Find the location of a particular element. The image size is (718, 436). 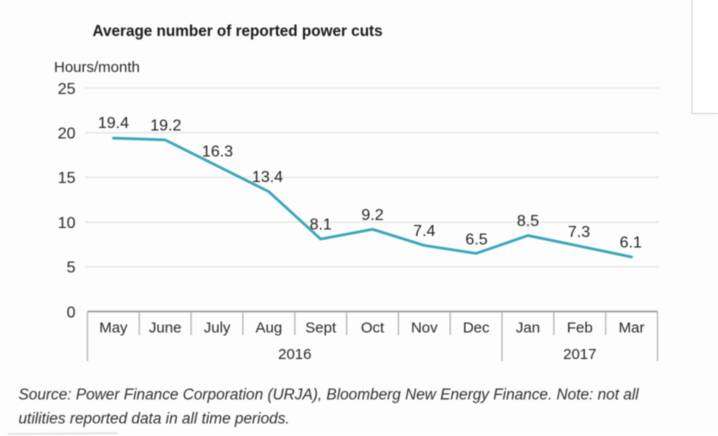

svg-text: Feb is located at coordinates (580, 327).